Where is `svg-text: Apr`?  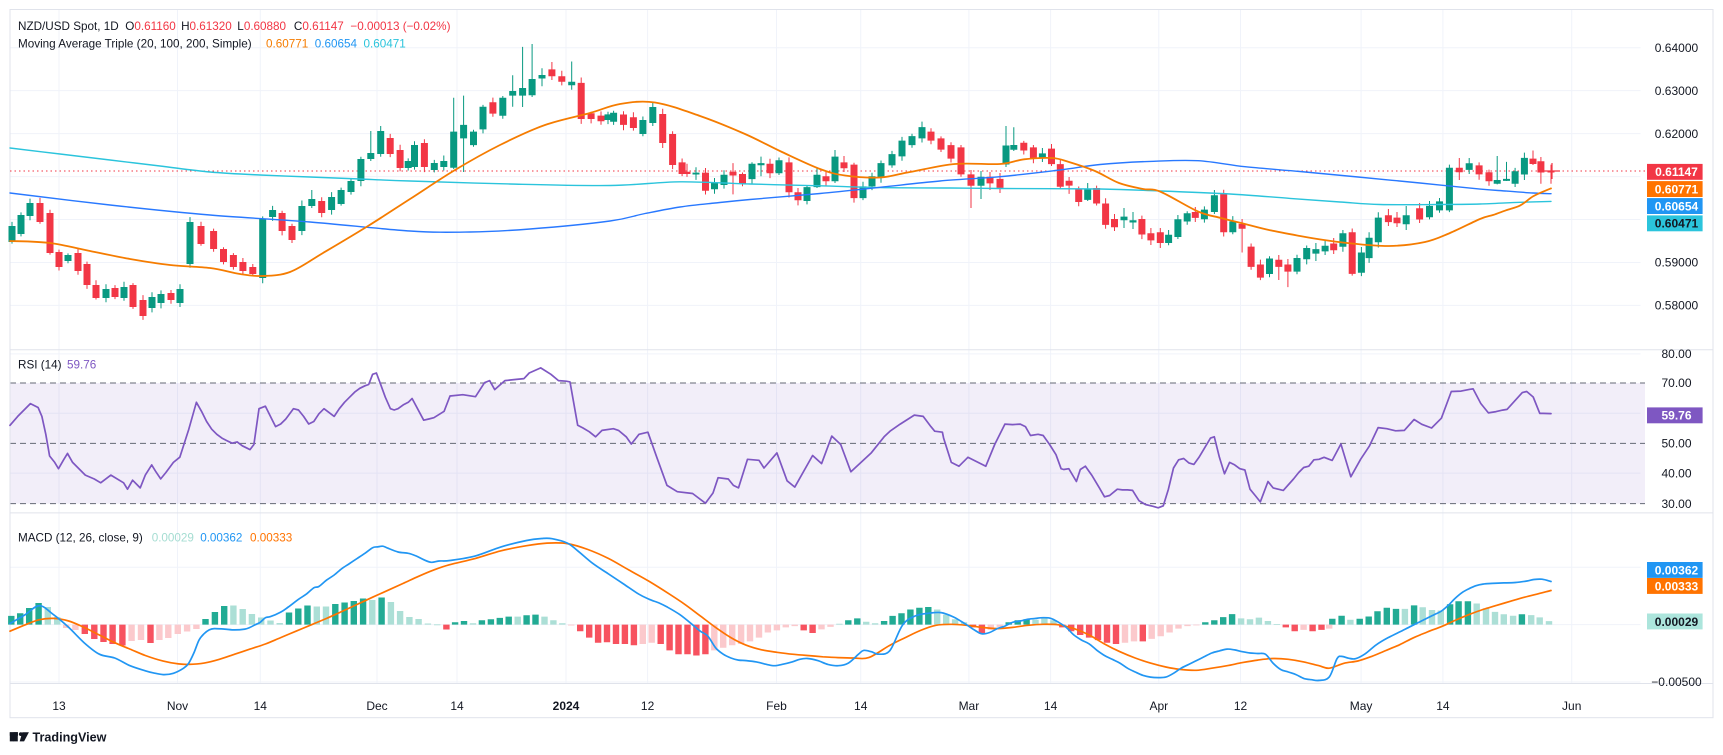
svg-text: Apr is located at coordinates (1158, 706).